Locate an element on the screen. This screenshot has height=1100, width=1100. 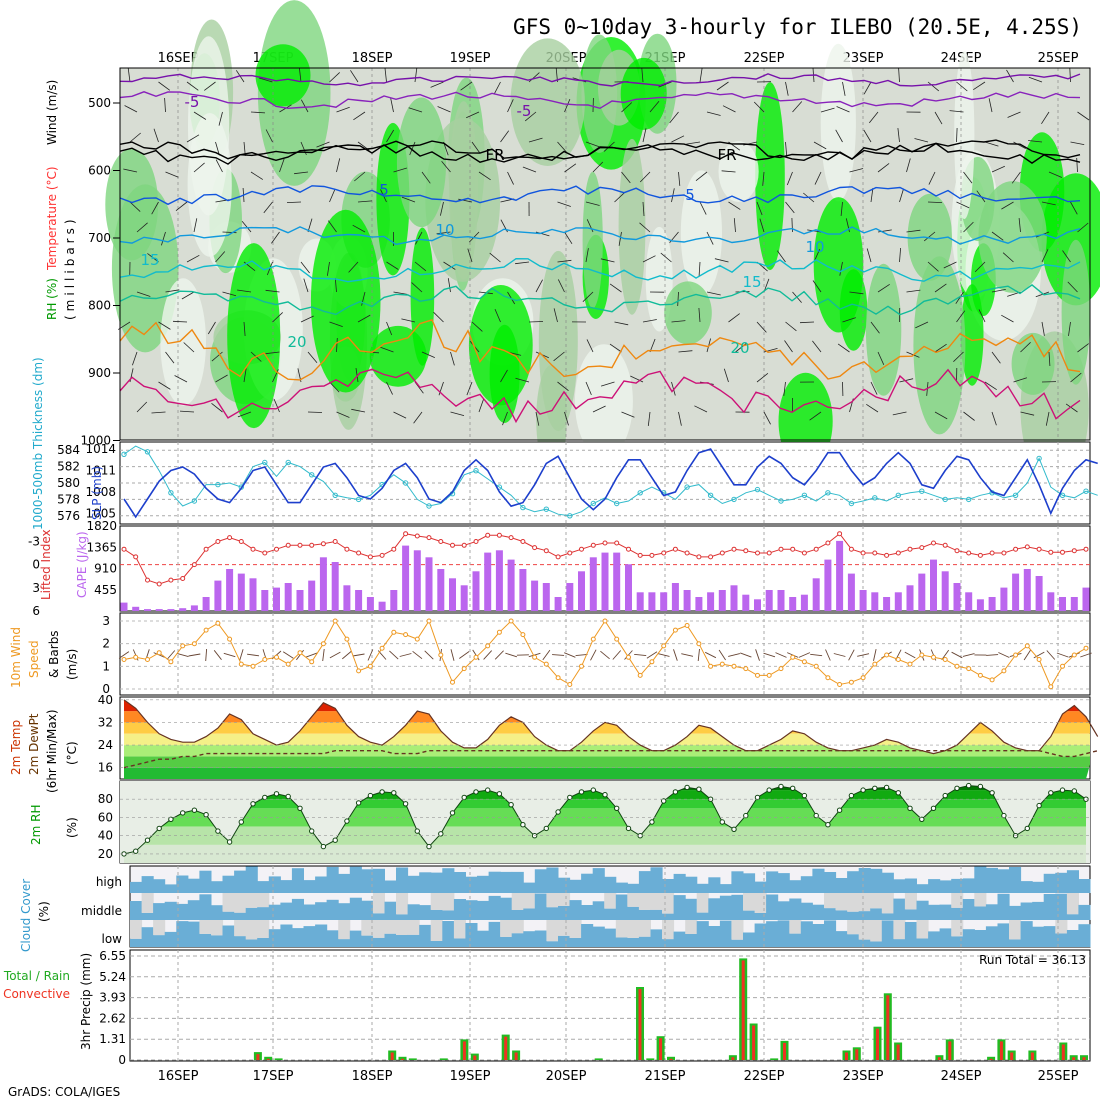
rh-point is located at coordinates (581, 792).